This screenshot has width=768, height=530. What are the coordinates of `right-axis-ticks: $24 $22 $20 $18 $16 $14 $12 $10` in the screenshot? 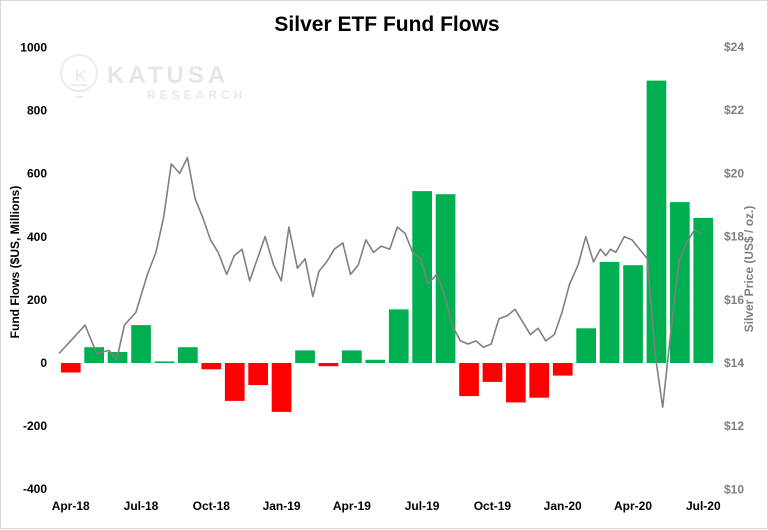 It's located at (734, 268).